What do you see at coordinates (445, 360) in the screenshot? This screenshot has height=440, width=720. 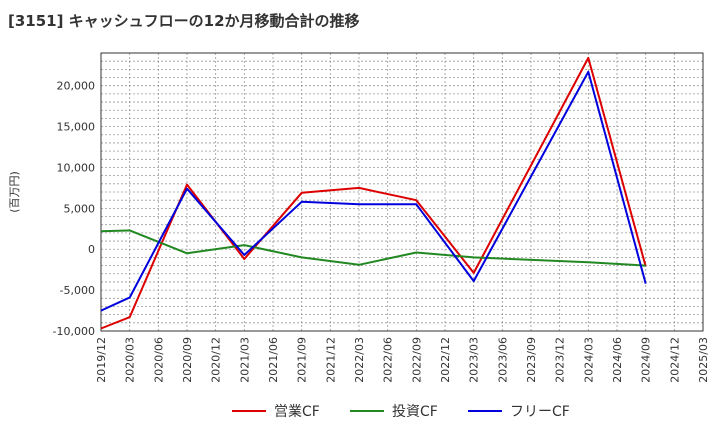 I see `x-tick-label: 2022/12` at bounding box center [445, 360].